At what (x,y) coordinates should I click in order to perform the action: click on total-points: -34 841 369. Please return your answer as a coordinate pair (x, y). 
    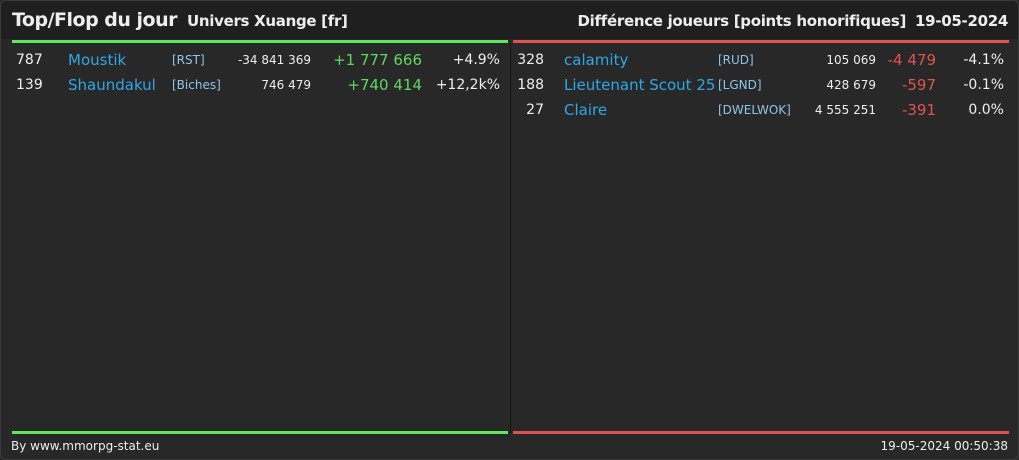
    Looking at the image, I should click on (274, 60).